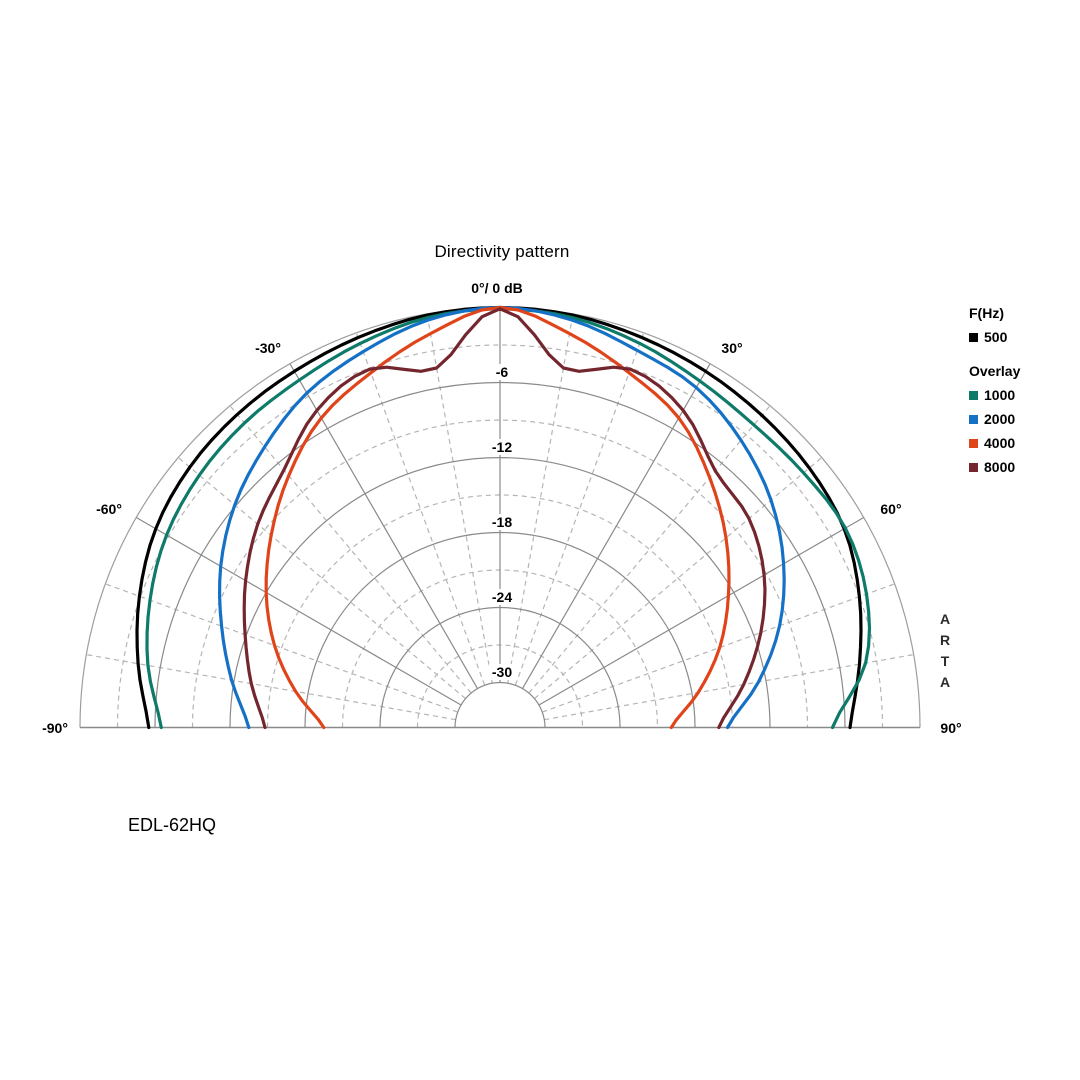 This screenshot has height=1080, width=1080. Describe the element at coordinates (502, 446) in the screenshot. I see `db-tick-label--12: -12` at that location.